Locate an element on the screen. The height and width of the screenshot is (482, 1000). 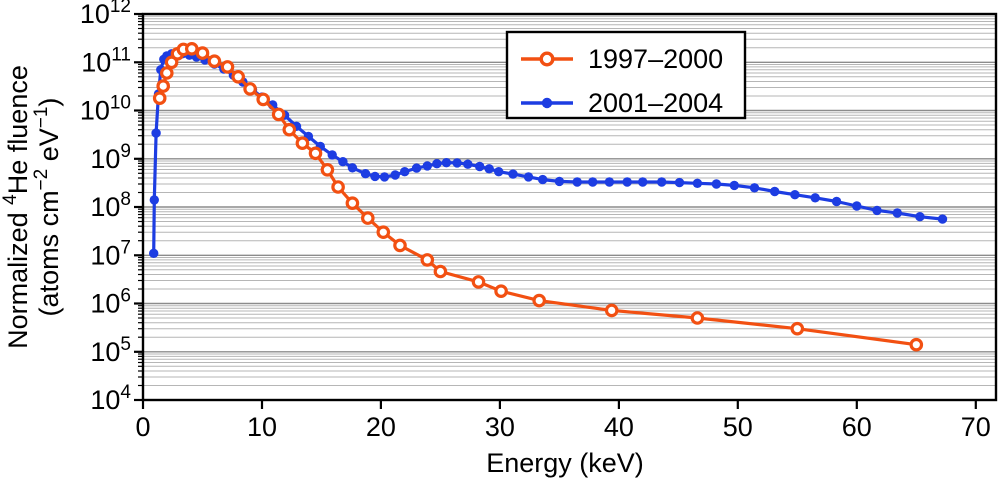
x-tick-label: 20 is located at coordinates (381, 427).